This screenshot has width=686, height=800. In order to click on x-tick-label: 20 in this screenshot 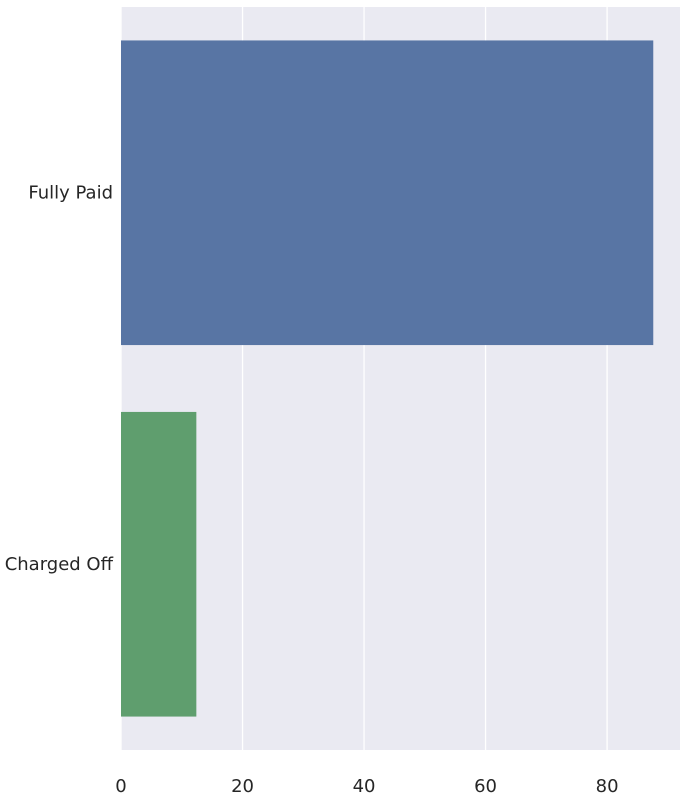, I will do `click(242, 786)`.